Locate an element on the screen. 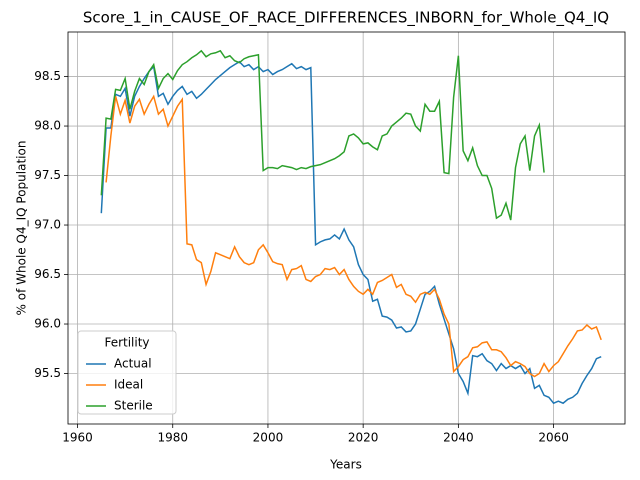 This screenshot has width=640, height=480. legend: Fertility Actual Ideal Sterile is located at coordinates (127, 372).